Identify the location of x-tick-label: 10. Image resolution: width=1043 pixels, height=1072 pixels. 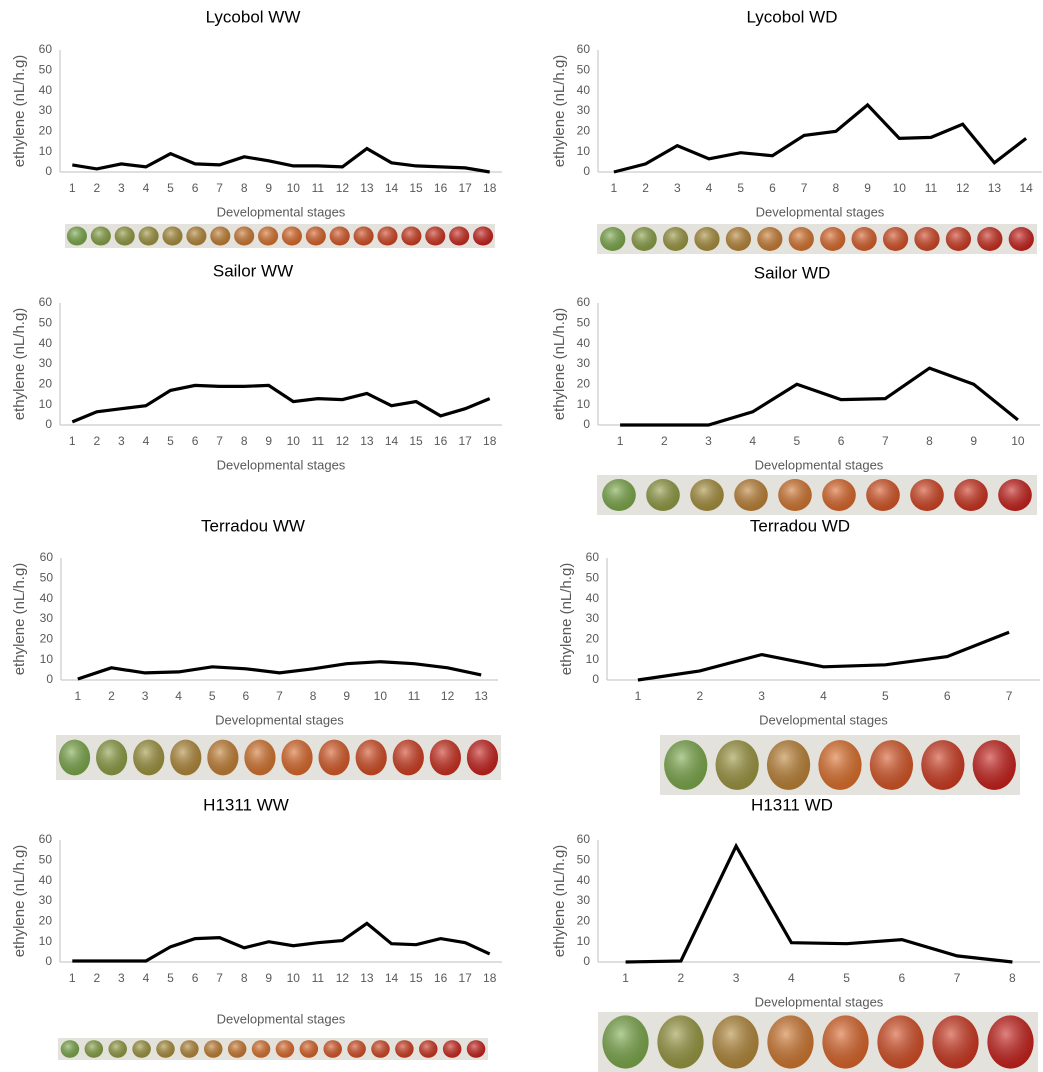
(381, 696).